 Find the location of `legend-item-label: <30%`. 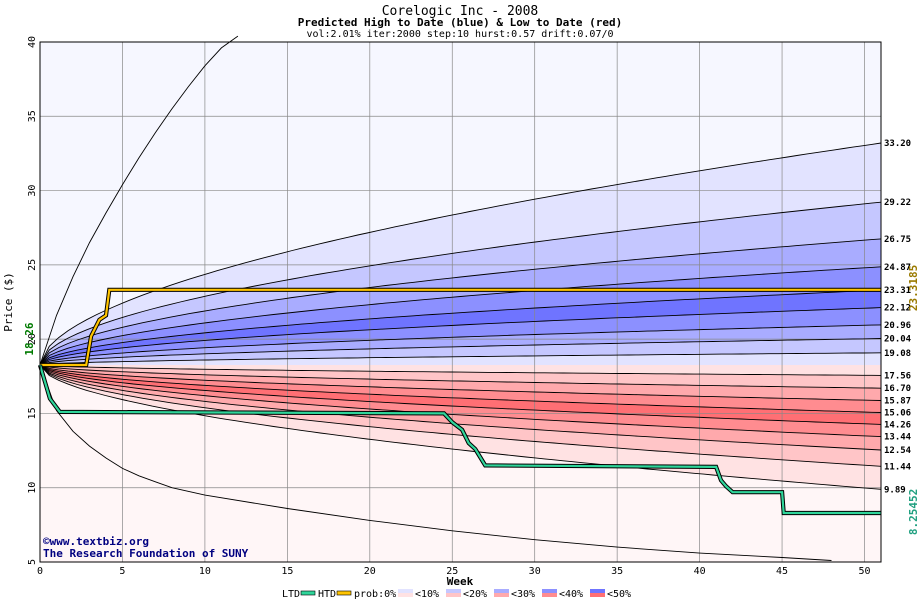

legend-item-label: <30% is located at coordinates (523, 594).